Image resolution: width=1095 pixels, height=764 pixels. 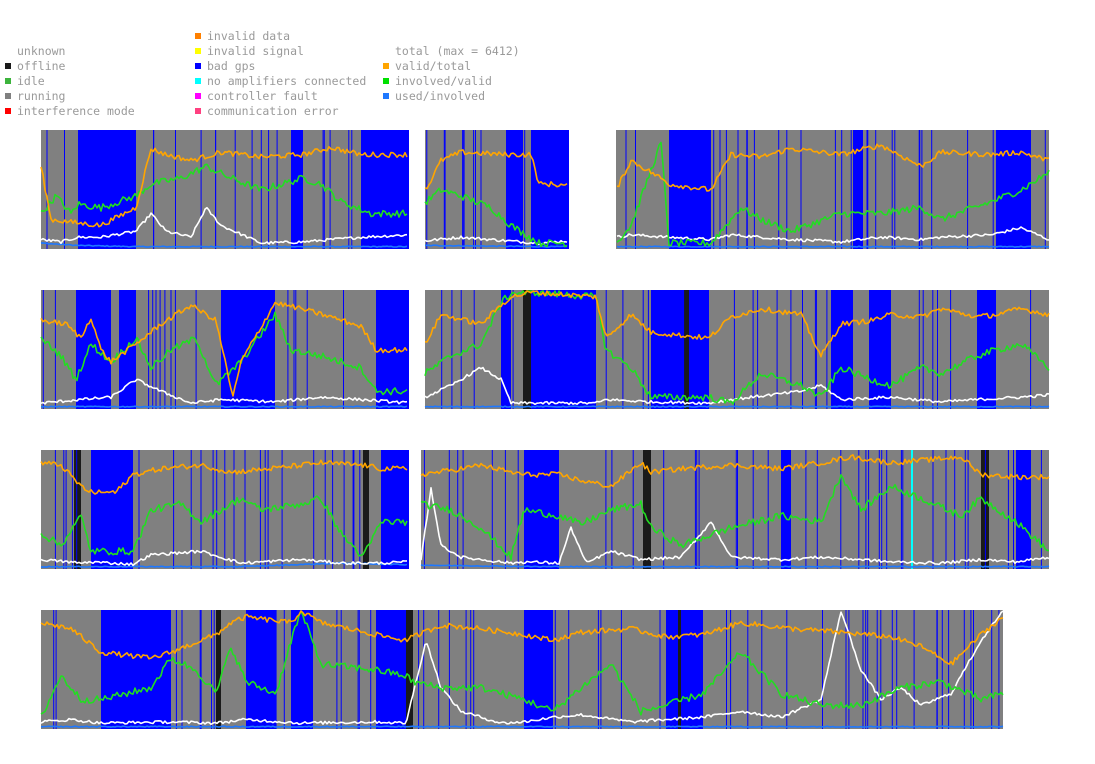 I want to click on legend-item-bad-gps: bad gps, so click(x=225, y=66).